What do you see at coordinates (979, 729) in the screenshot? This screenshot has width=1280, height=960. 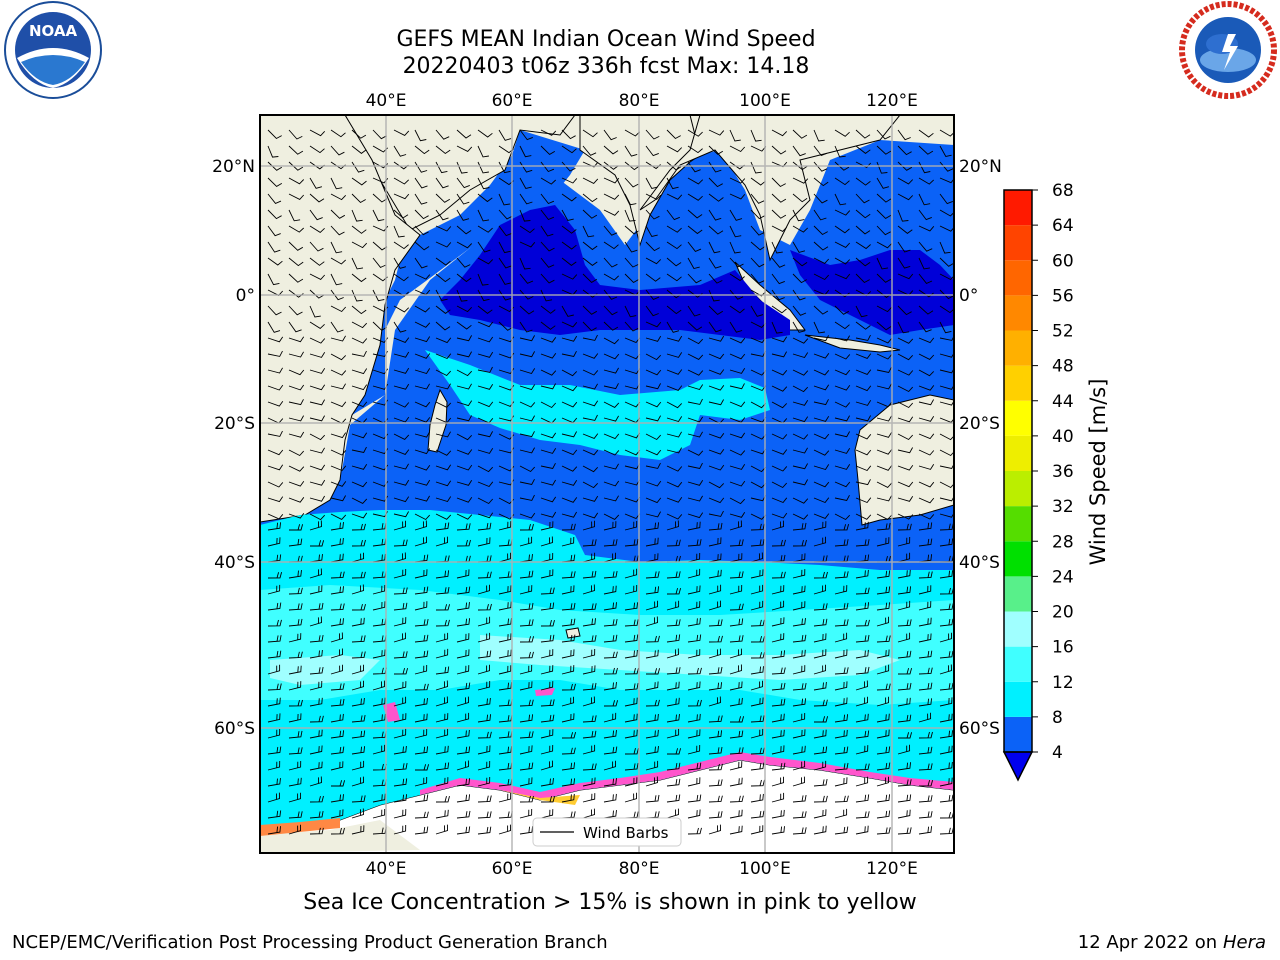 I see `lat-label-right: 60°S` at bounding box center [979, 729].